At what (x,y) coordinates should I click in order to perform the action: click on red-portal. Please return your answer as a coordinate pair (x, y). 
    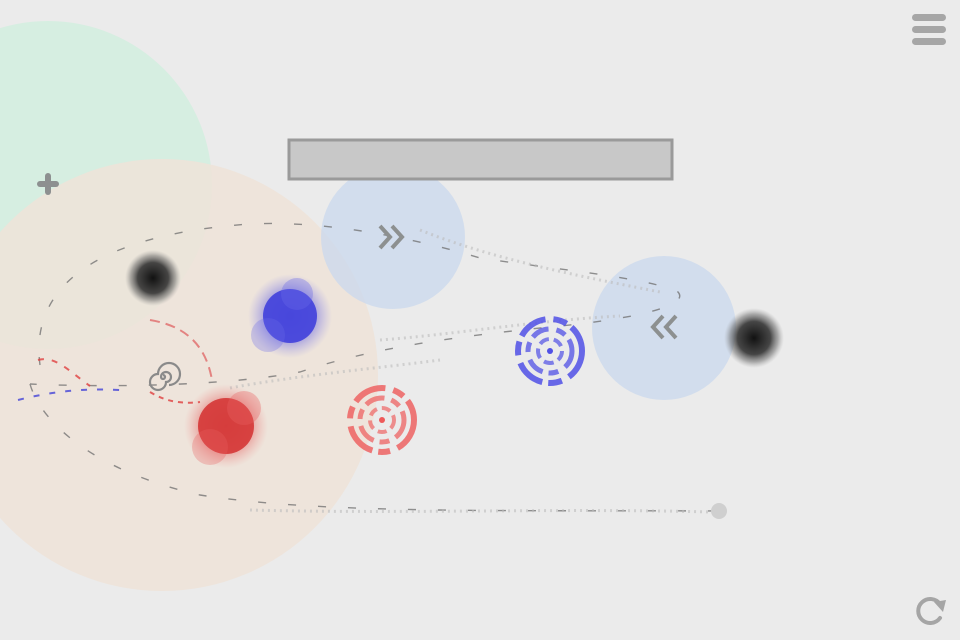
    Looking at the image, I should click on (382, 420).